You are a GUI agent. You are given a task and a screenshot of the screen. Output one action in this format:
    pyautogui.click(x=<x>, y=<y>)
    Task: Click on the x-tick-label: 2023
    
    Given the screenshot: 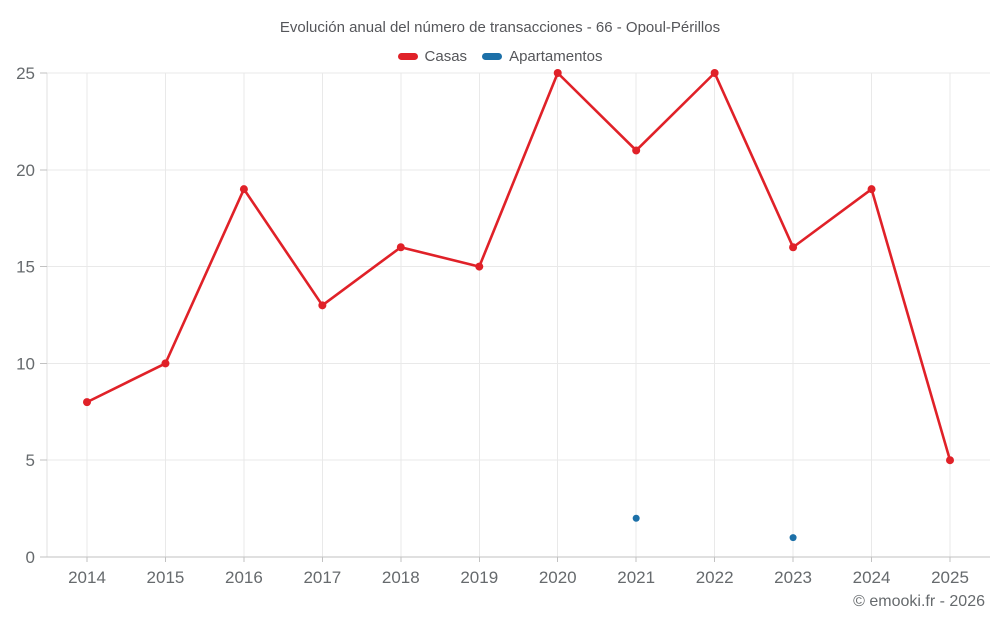 What is the action you would take?
    pyautogui.click(x=793, y=577)
    